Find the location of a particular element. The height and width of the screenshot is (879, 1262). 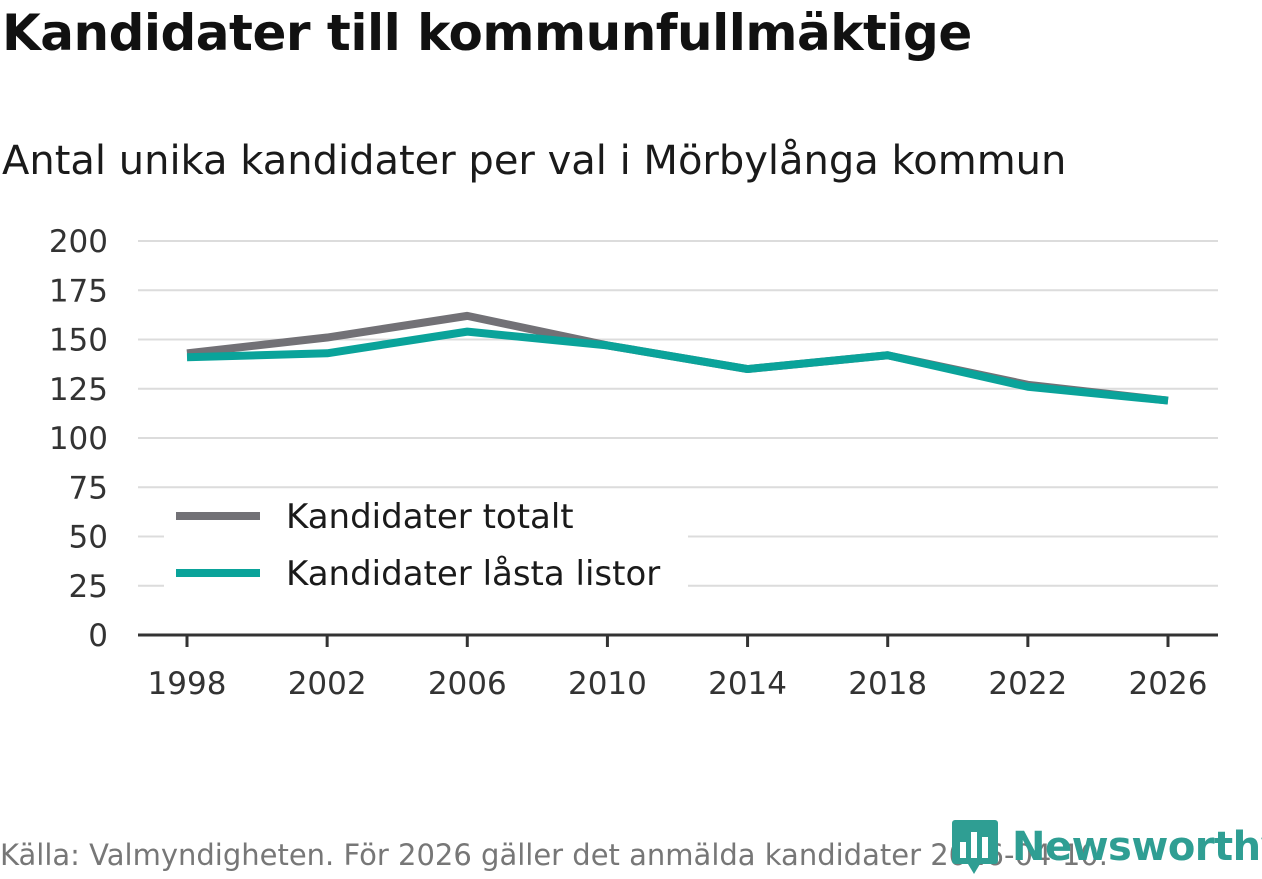

x-tick-label: 2026 is located at coordinates (1168, 684).